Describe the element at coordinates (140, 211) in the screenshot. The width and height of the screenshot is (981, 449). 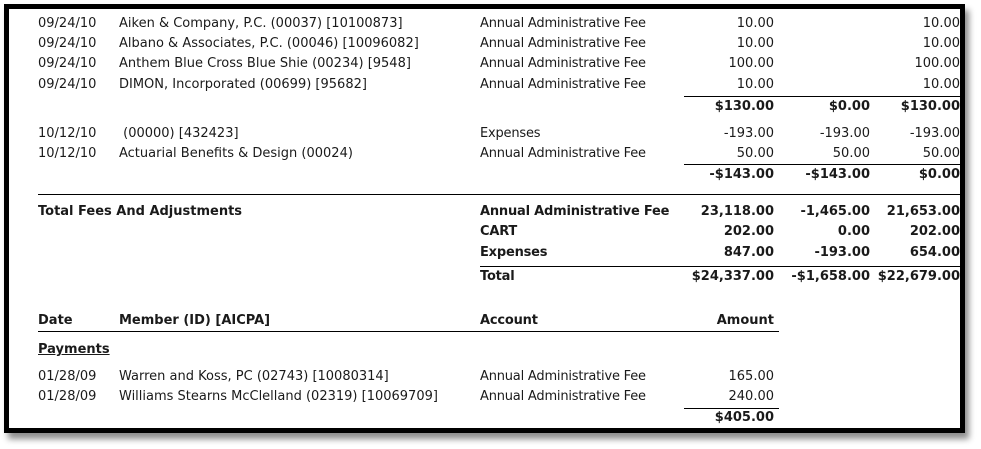
I see `totals-heading: Total Fees And Adjustments` at that location.